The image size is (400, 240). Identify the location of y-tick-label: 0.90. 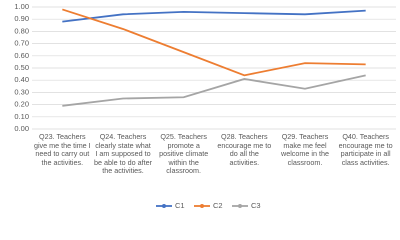
(21, 18).